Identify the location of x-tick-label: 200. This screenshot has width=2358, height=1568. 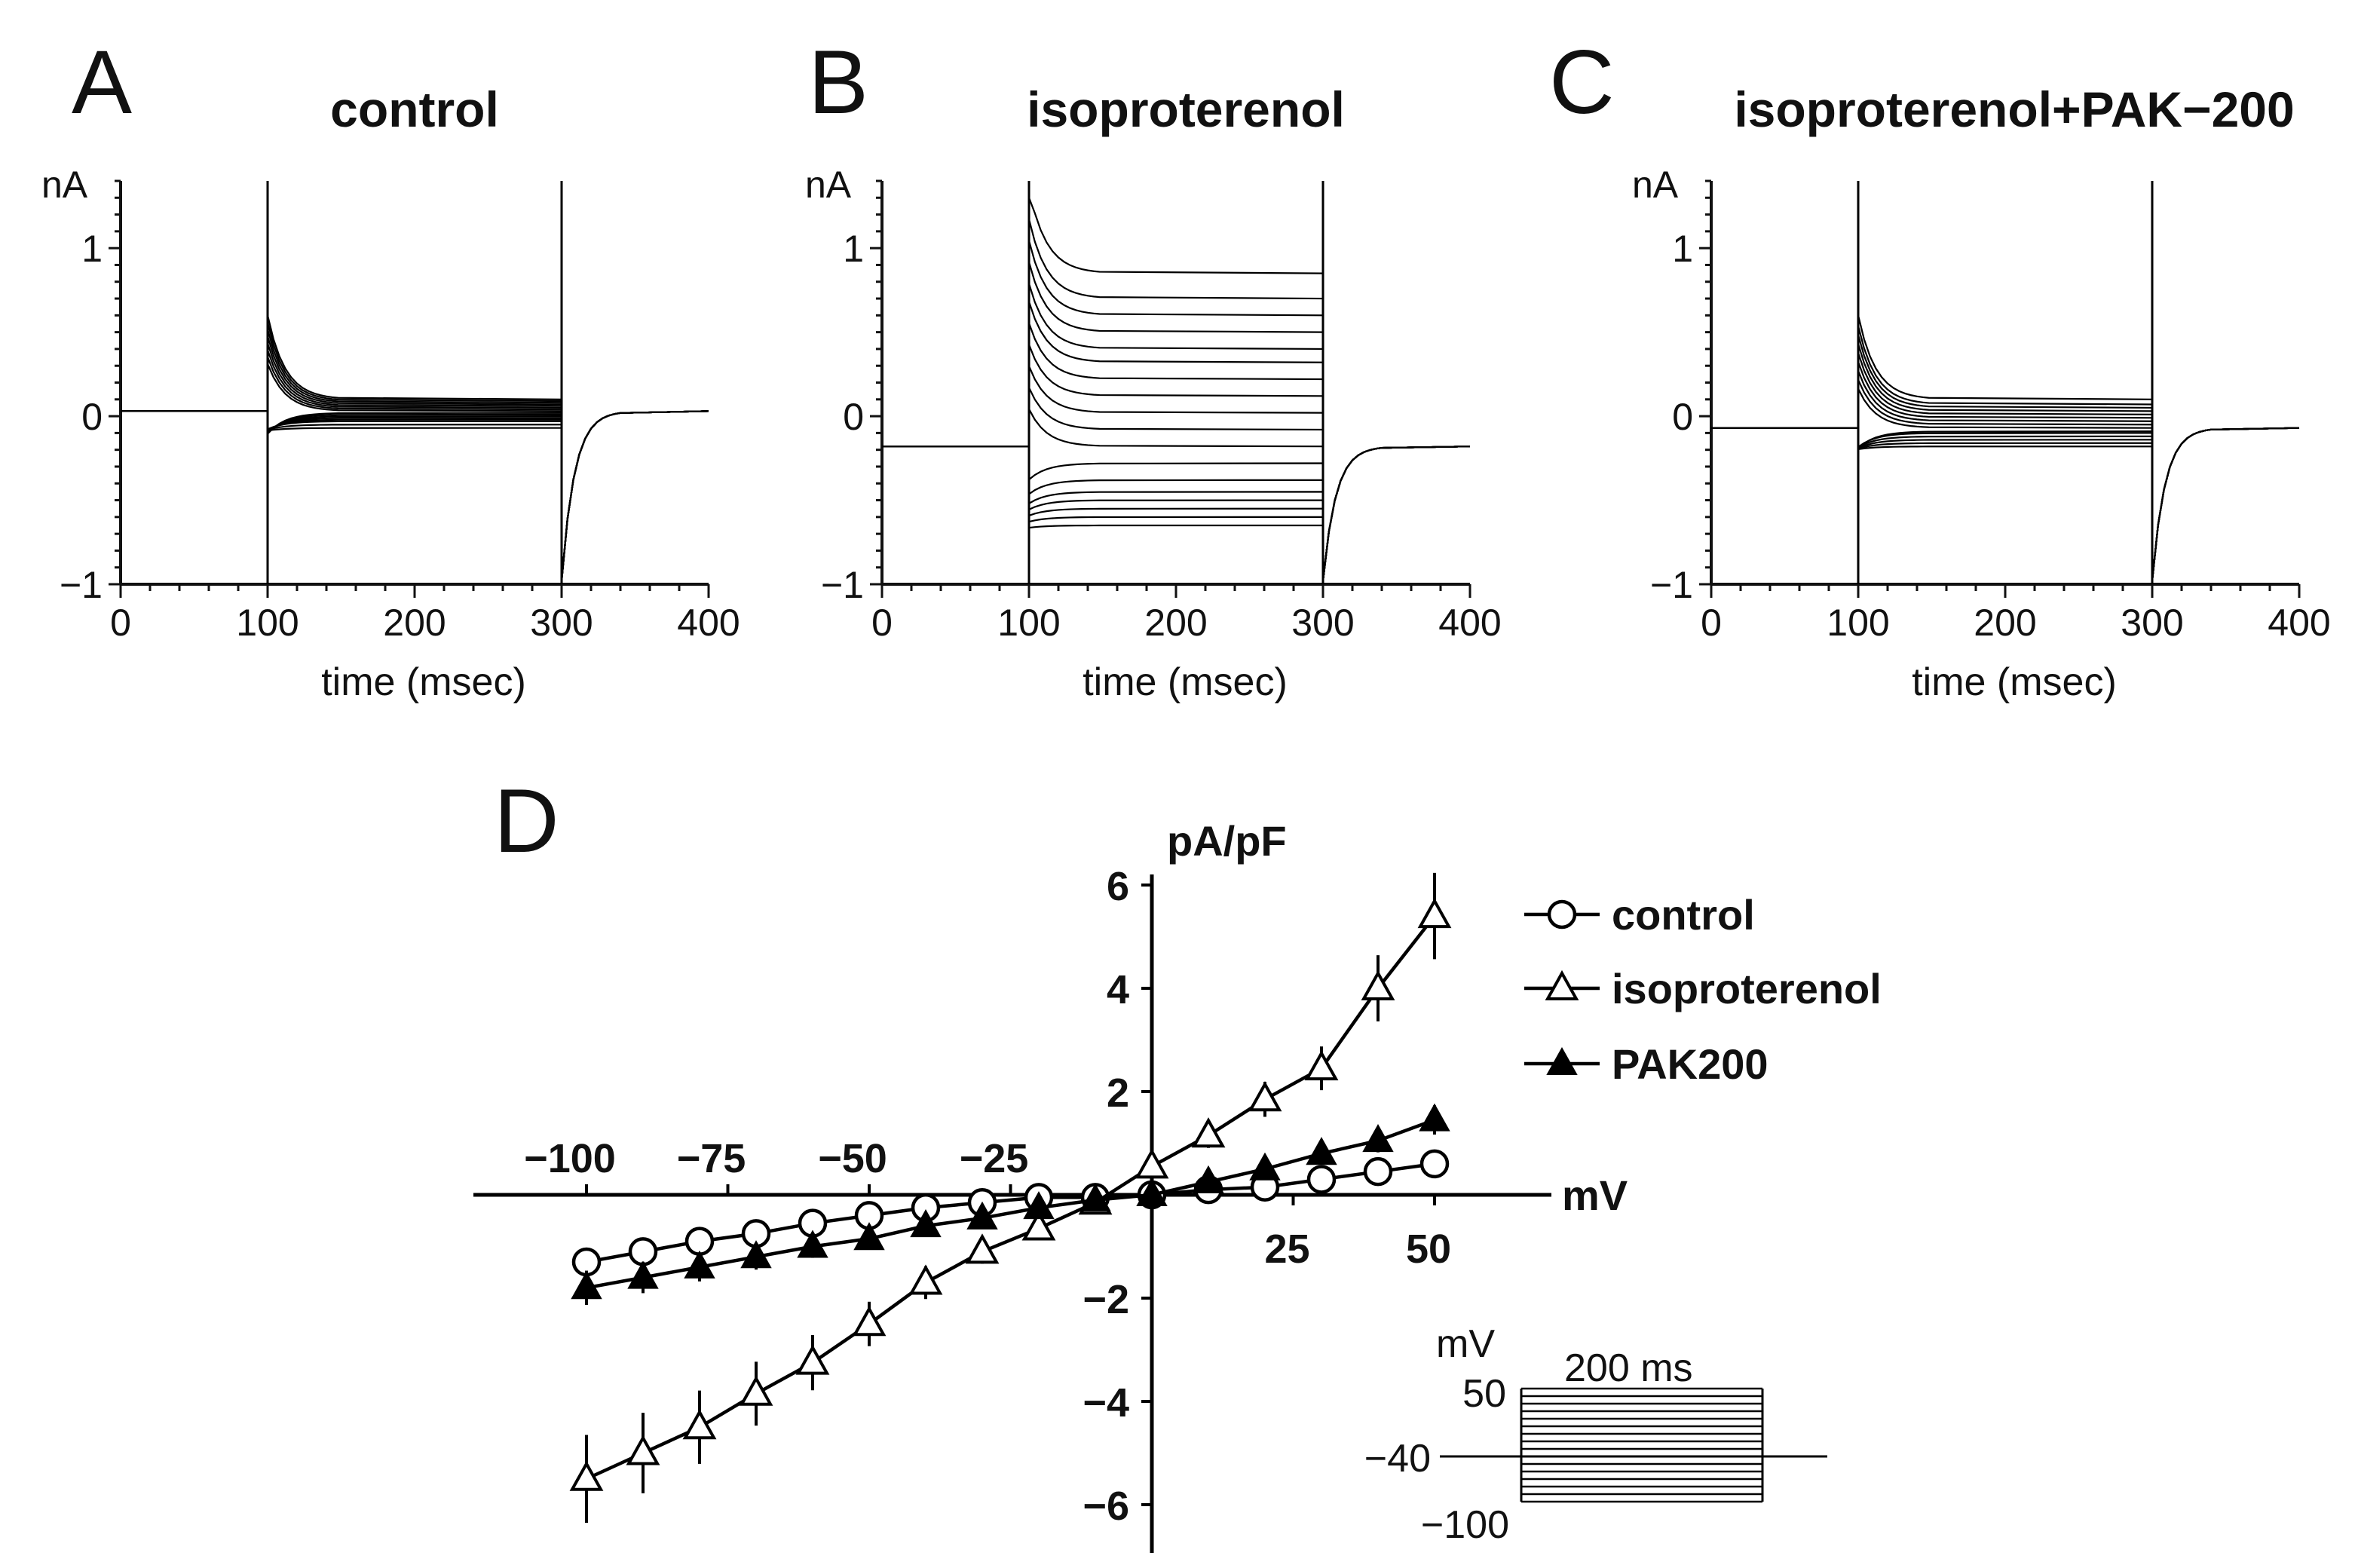
(1175, 623).